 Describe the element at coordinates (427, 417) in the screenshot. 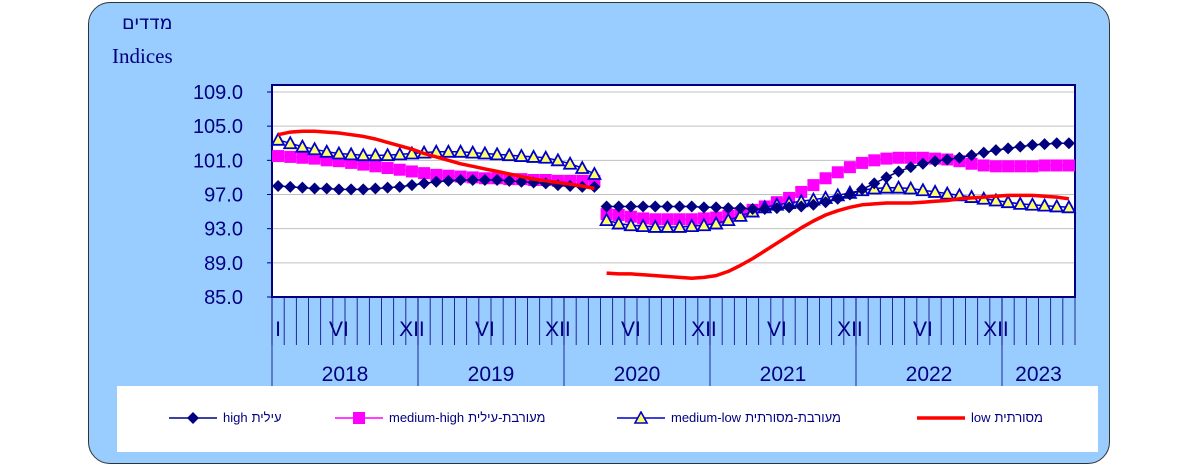

I see `legend-label-en: medium-high` at that location.